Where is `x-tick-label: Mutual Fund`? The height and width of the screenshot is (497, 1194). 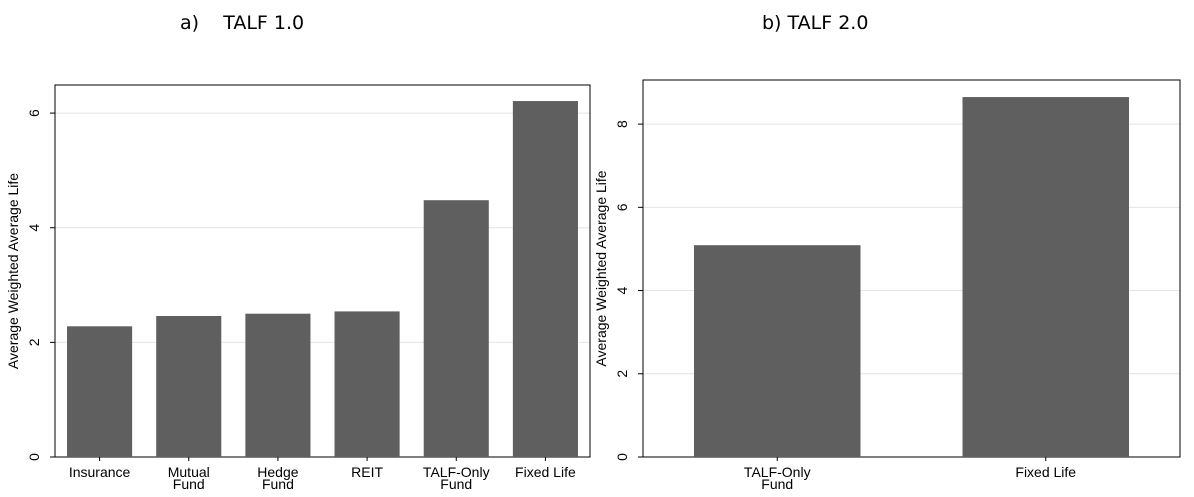 x-tick-label: Mutual Fund is located at coordinates (188, 478).